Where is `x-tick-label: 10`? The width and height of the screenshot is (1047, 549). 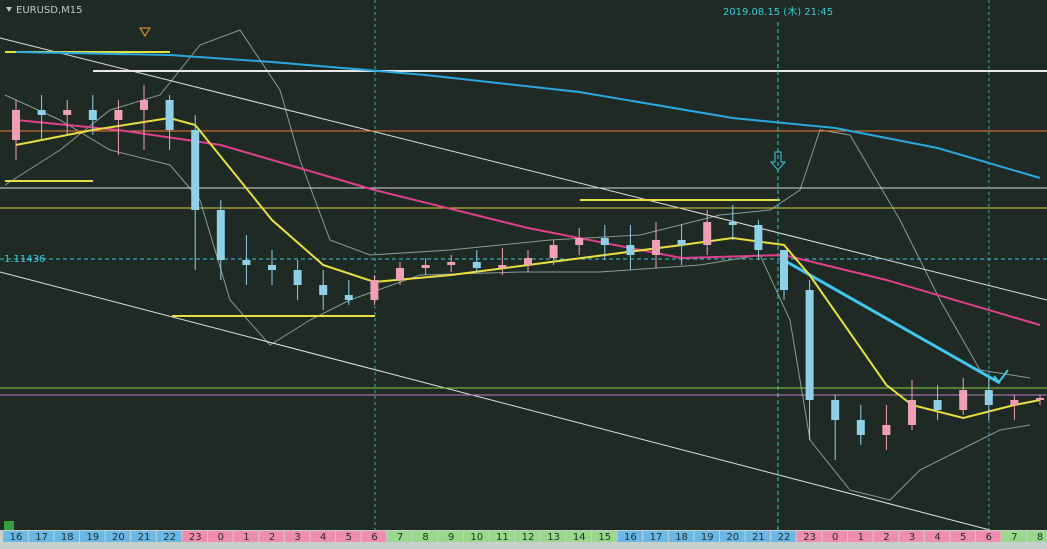 x-tick-label: 10 is located at coordinates (476, 537).